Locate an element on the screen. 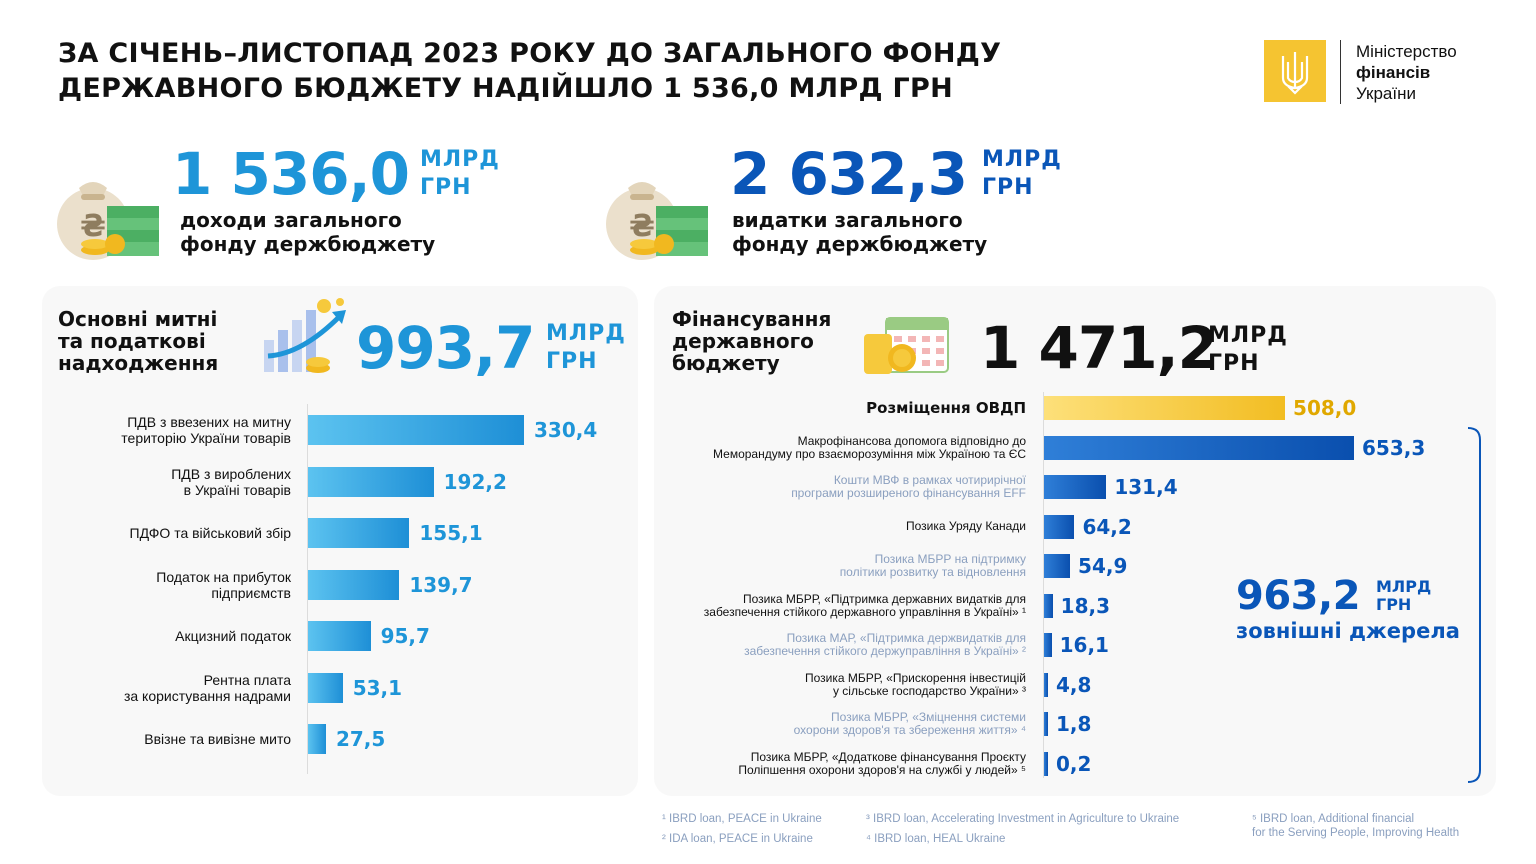 The image size is (1536, 864). revenue-panel-title-3: надходження is located at coordinates (138, 363).